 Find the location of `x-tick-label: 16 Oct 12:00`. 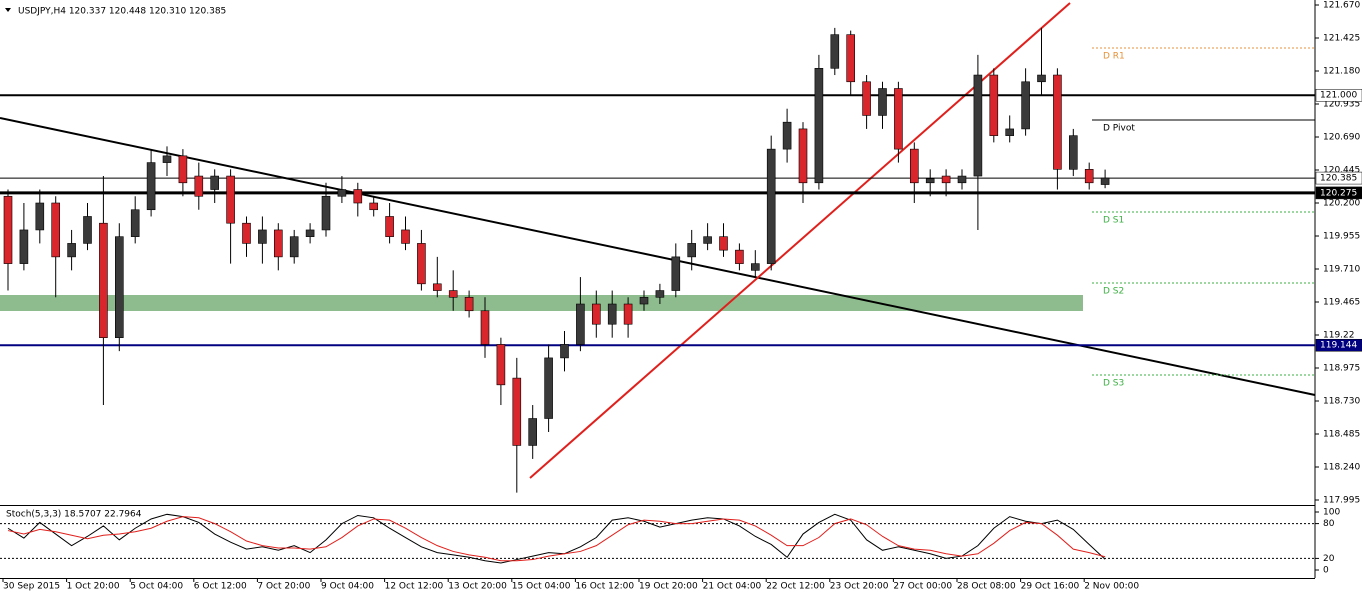

x-tick-label: 16 Oct 12:00 is located at coordinates (604, 587).